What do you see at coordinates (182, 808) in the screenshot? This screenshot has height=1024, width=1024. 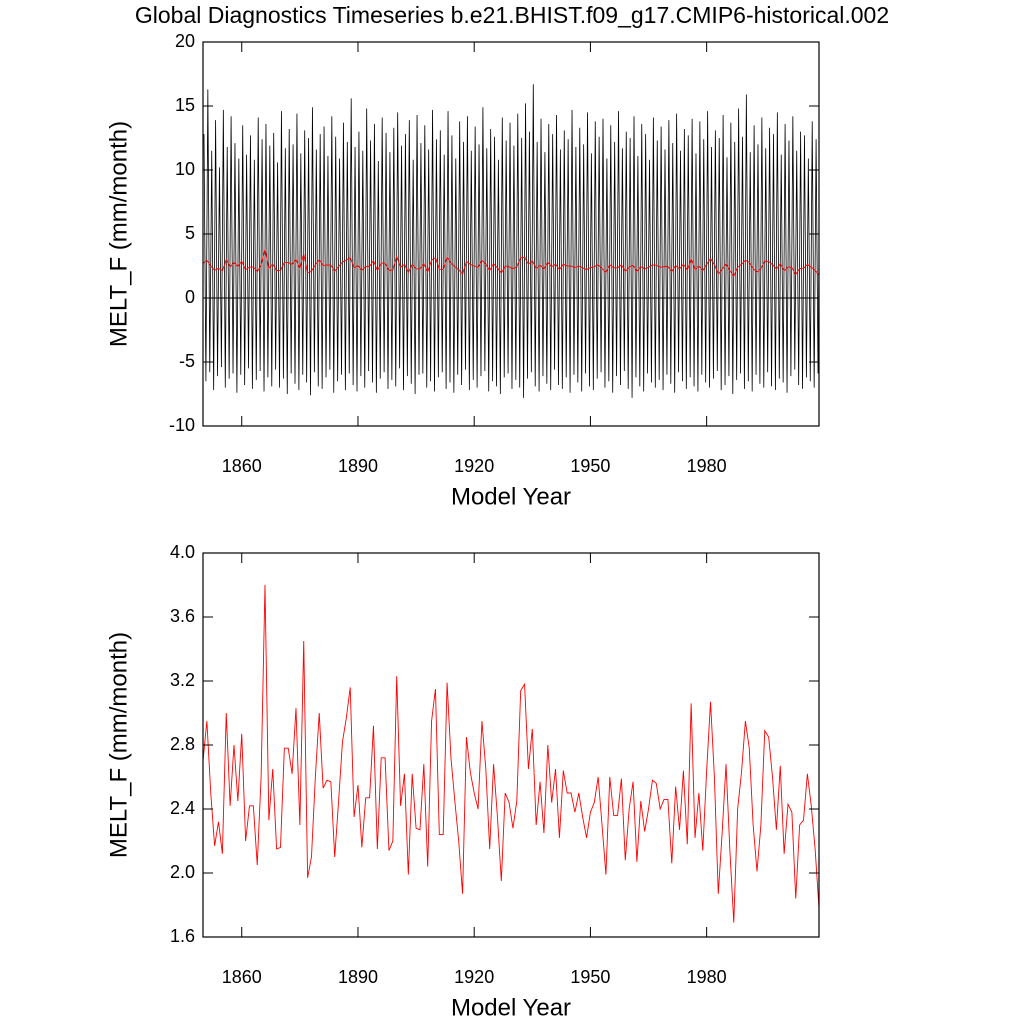 I see `y-tick-label: 2.4` at bounding box center [182, 808].